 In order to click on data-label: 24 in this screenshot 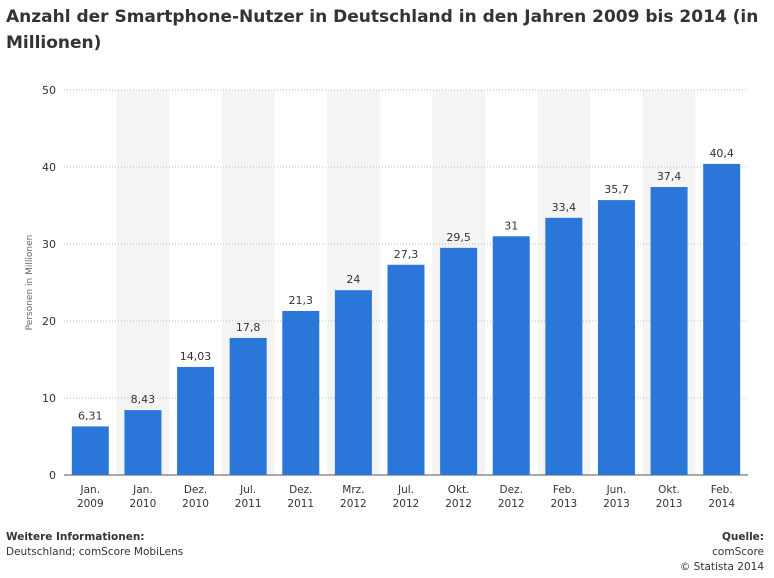, I will do `click(353, 279)`.